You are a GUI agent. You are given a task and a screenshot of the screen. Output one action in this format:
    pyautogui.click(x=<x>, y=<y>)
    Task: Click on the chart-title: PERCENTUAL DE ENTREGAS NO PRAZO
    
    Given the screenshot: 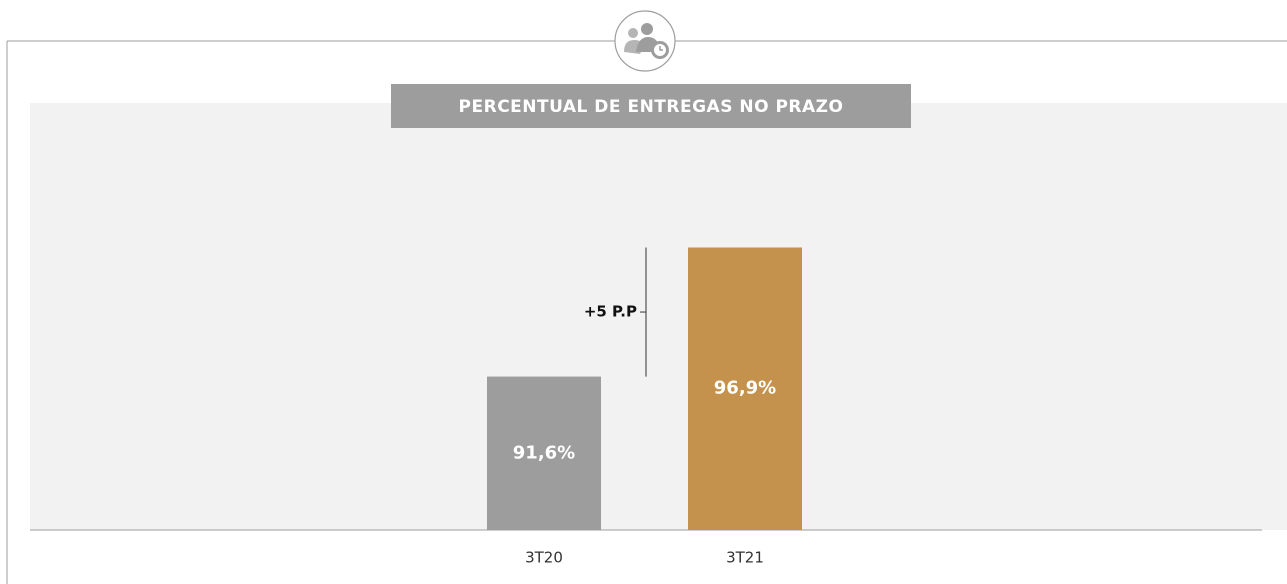 What is the action you would take?
    pyautogui.click(x=651, y=107)
    